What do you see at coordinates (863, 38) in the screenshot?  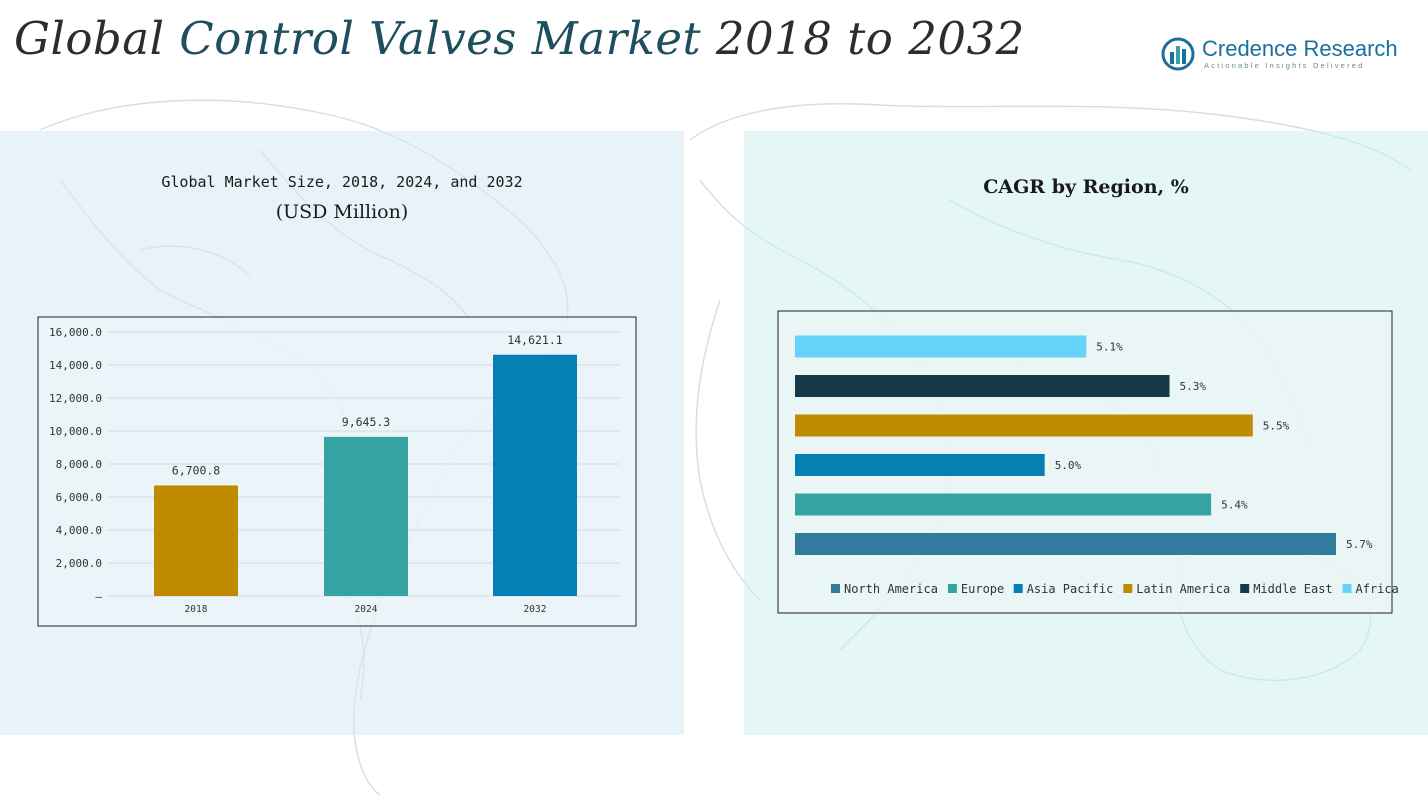 I see `title-part-3: 2018 to 2032` at bounding box center [863, 38].